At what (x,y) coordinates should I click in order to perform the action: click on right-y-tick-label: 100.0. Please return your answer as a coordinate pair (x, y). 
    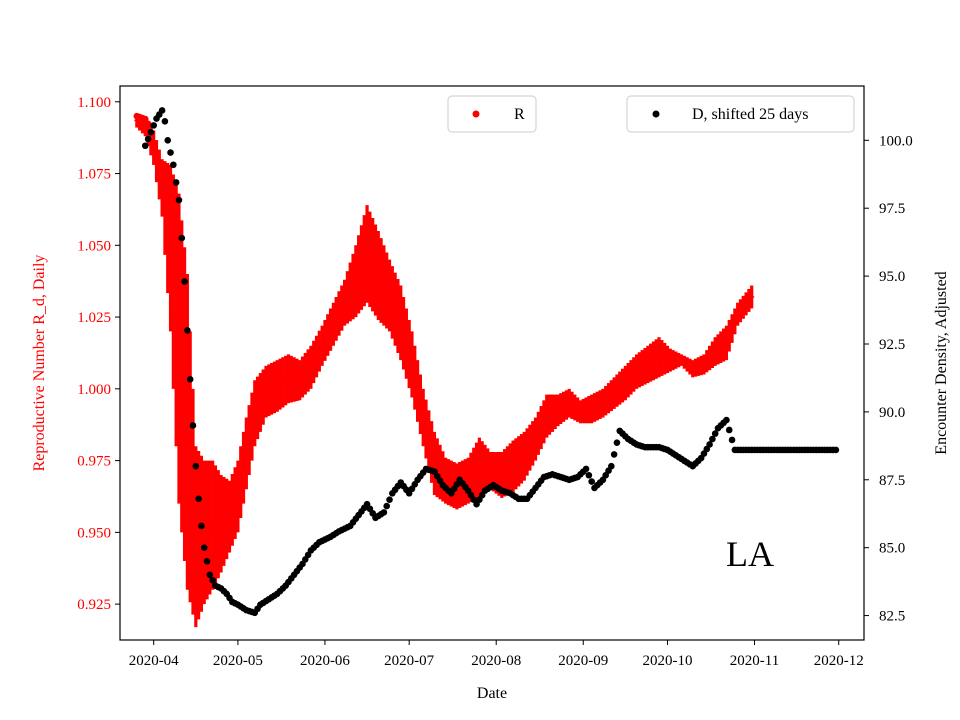
    Looking at the image, I should click on (896, 141).